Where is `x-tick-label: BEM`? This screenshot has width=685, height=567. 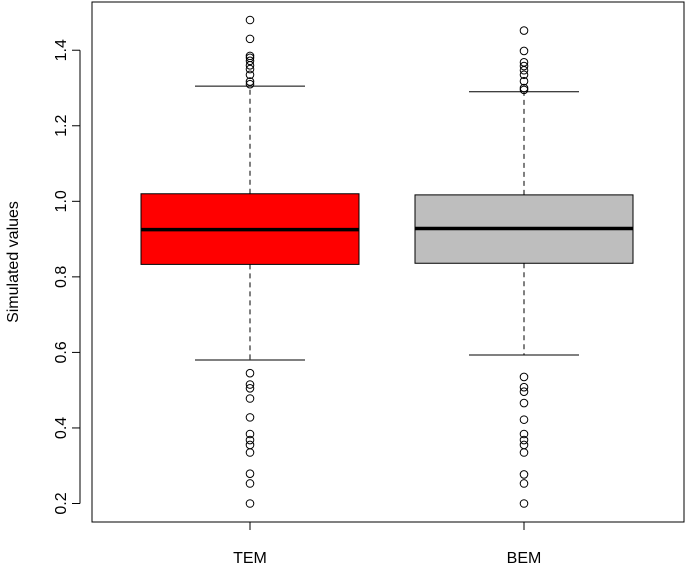 x-tick-label: BEM is located at coordinates (524, 558).